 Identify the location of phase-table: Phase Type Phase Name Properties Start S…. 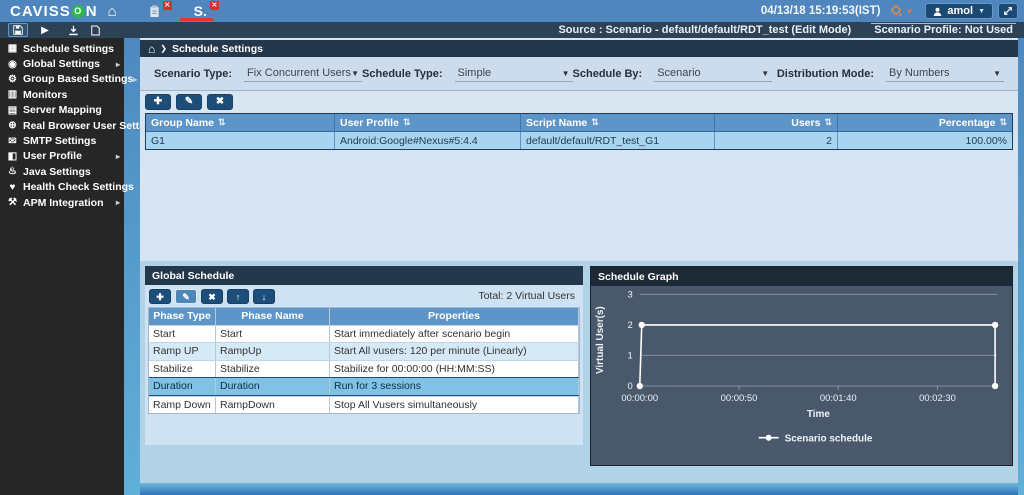
(364, 360).